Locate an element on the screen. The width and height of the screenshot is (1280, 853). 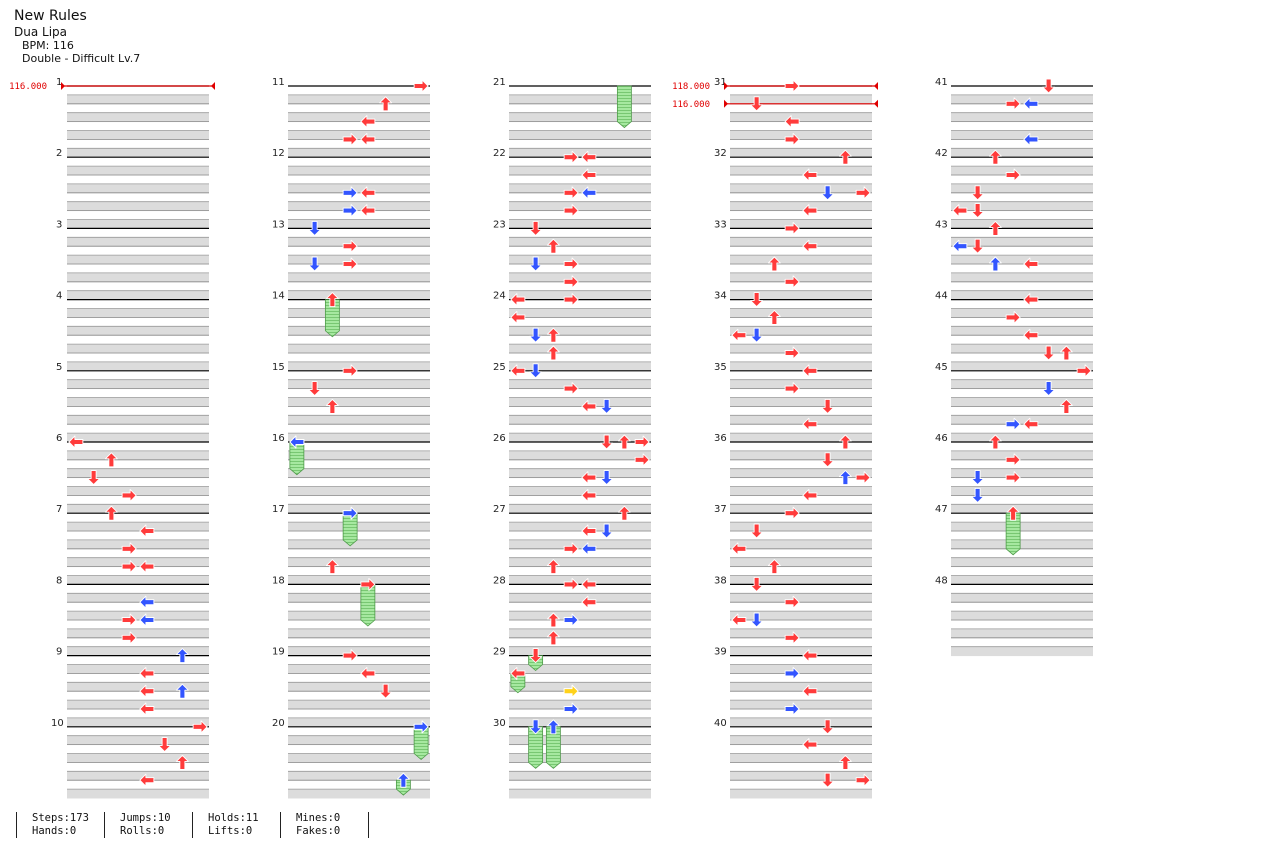
stat-column: Steps:173 Hands:0 is located at coordinates (60, 825).